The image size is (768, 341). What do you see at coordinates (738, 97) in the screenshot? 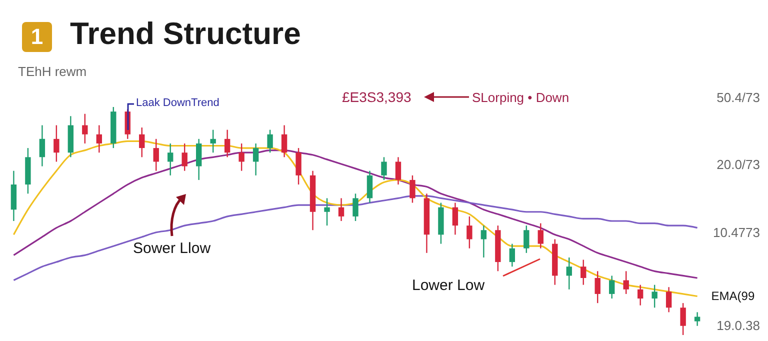
I see `text: 50.4/73` at bounding box center [738, 97].